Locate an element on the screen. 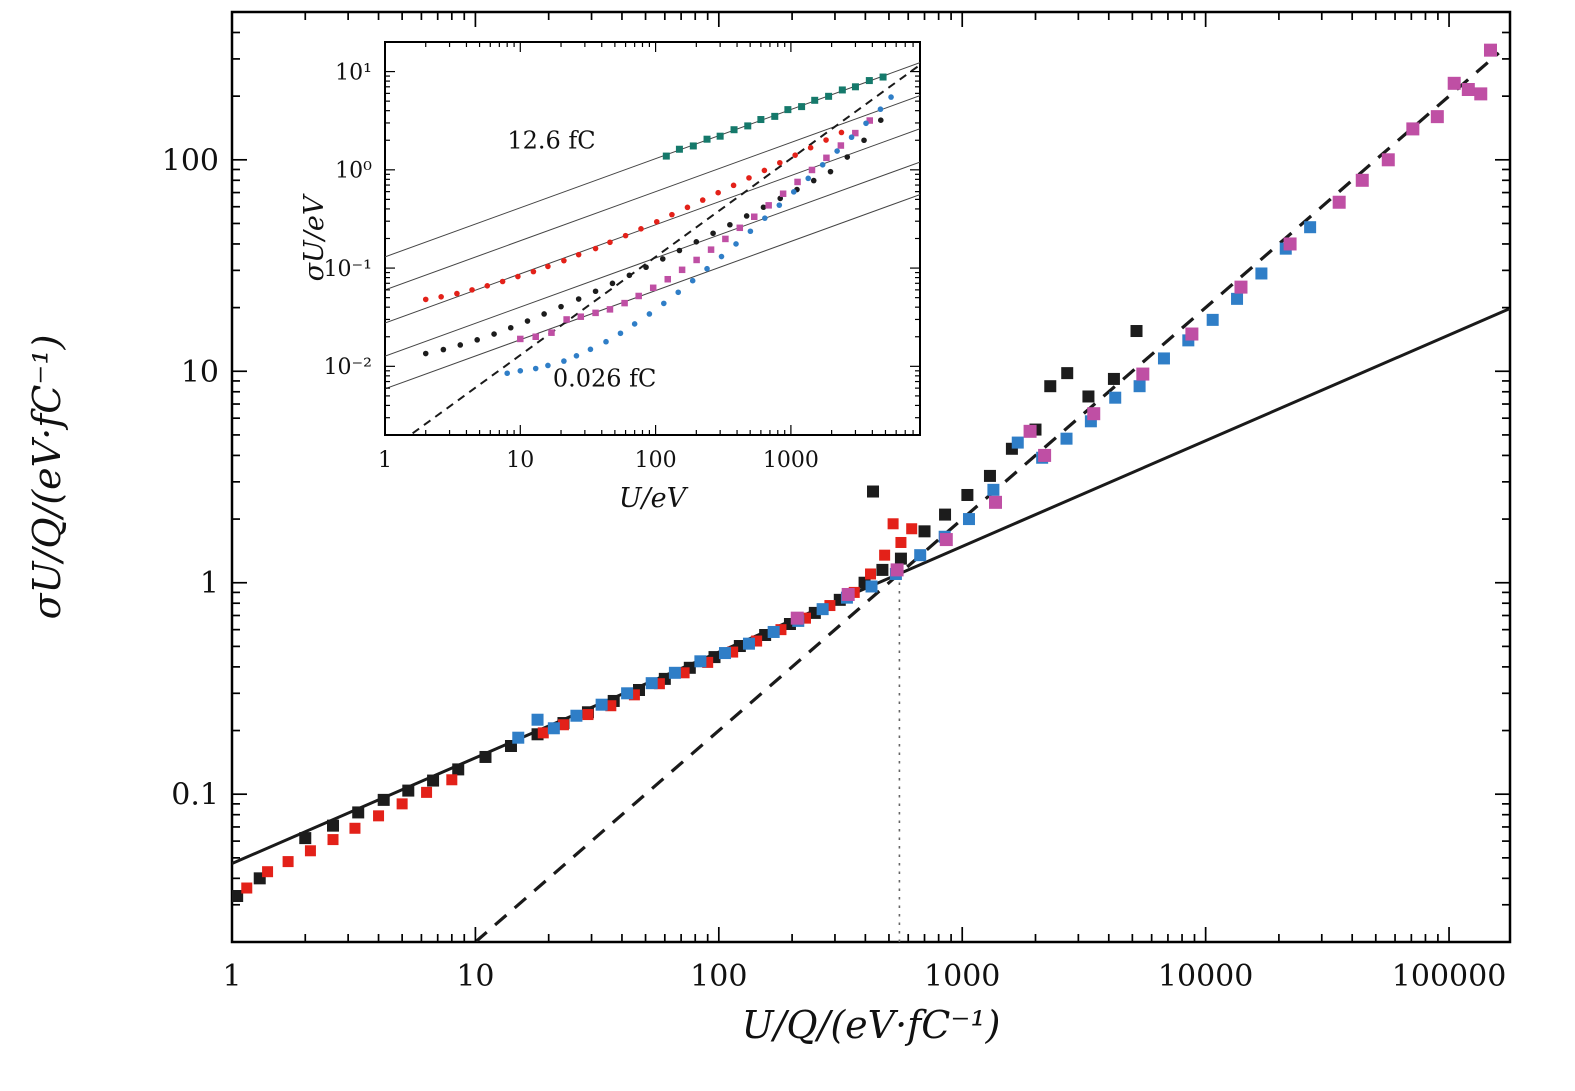 The image size is (1575, 1091). series-blue-dots-inset is located at coordinates (699, 235).